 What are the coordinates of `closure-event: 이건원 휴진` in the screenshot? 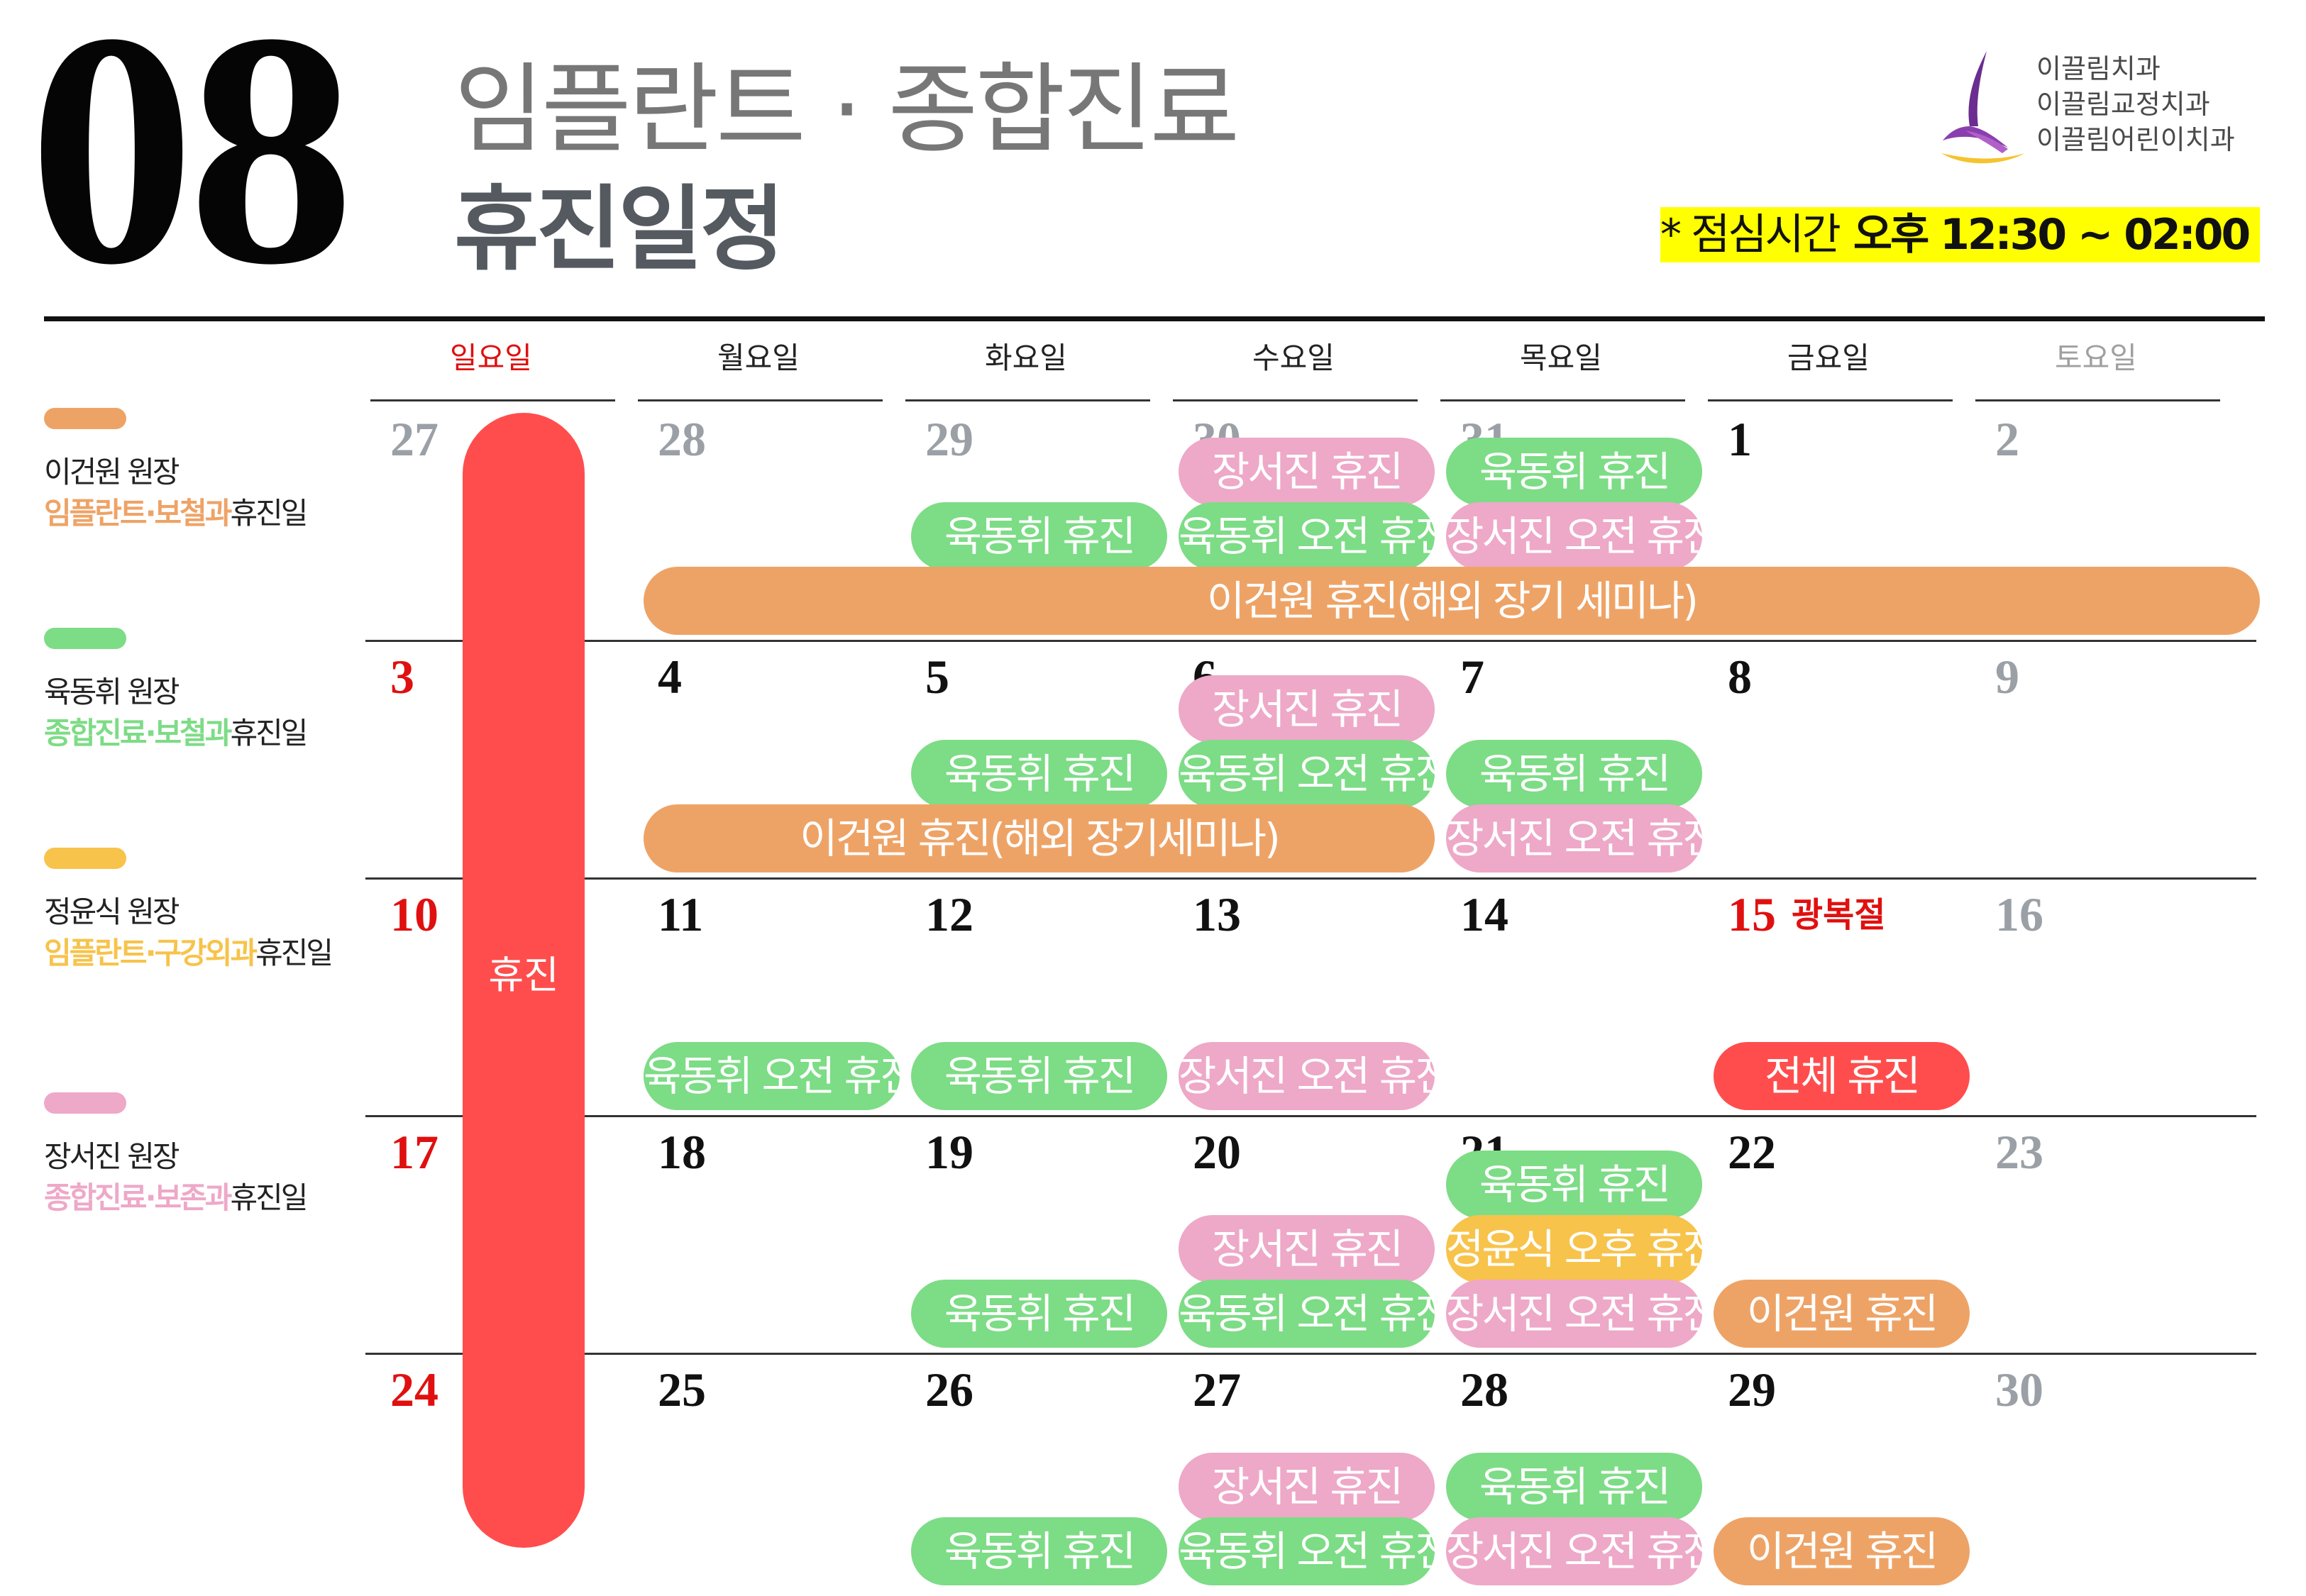 It's located at (1842, 1551).